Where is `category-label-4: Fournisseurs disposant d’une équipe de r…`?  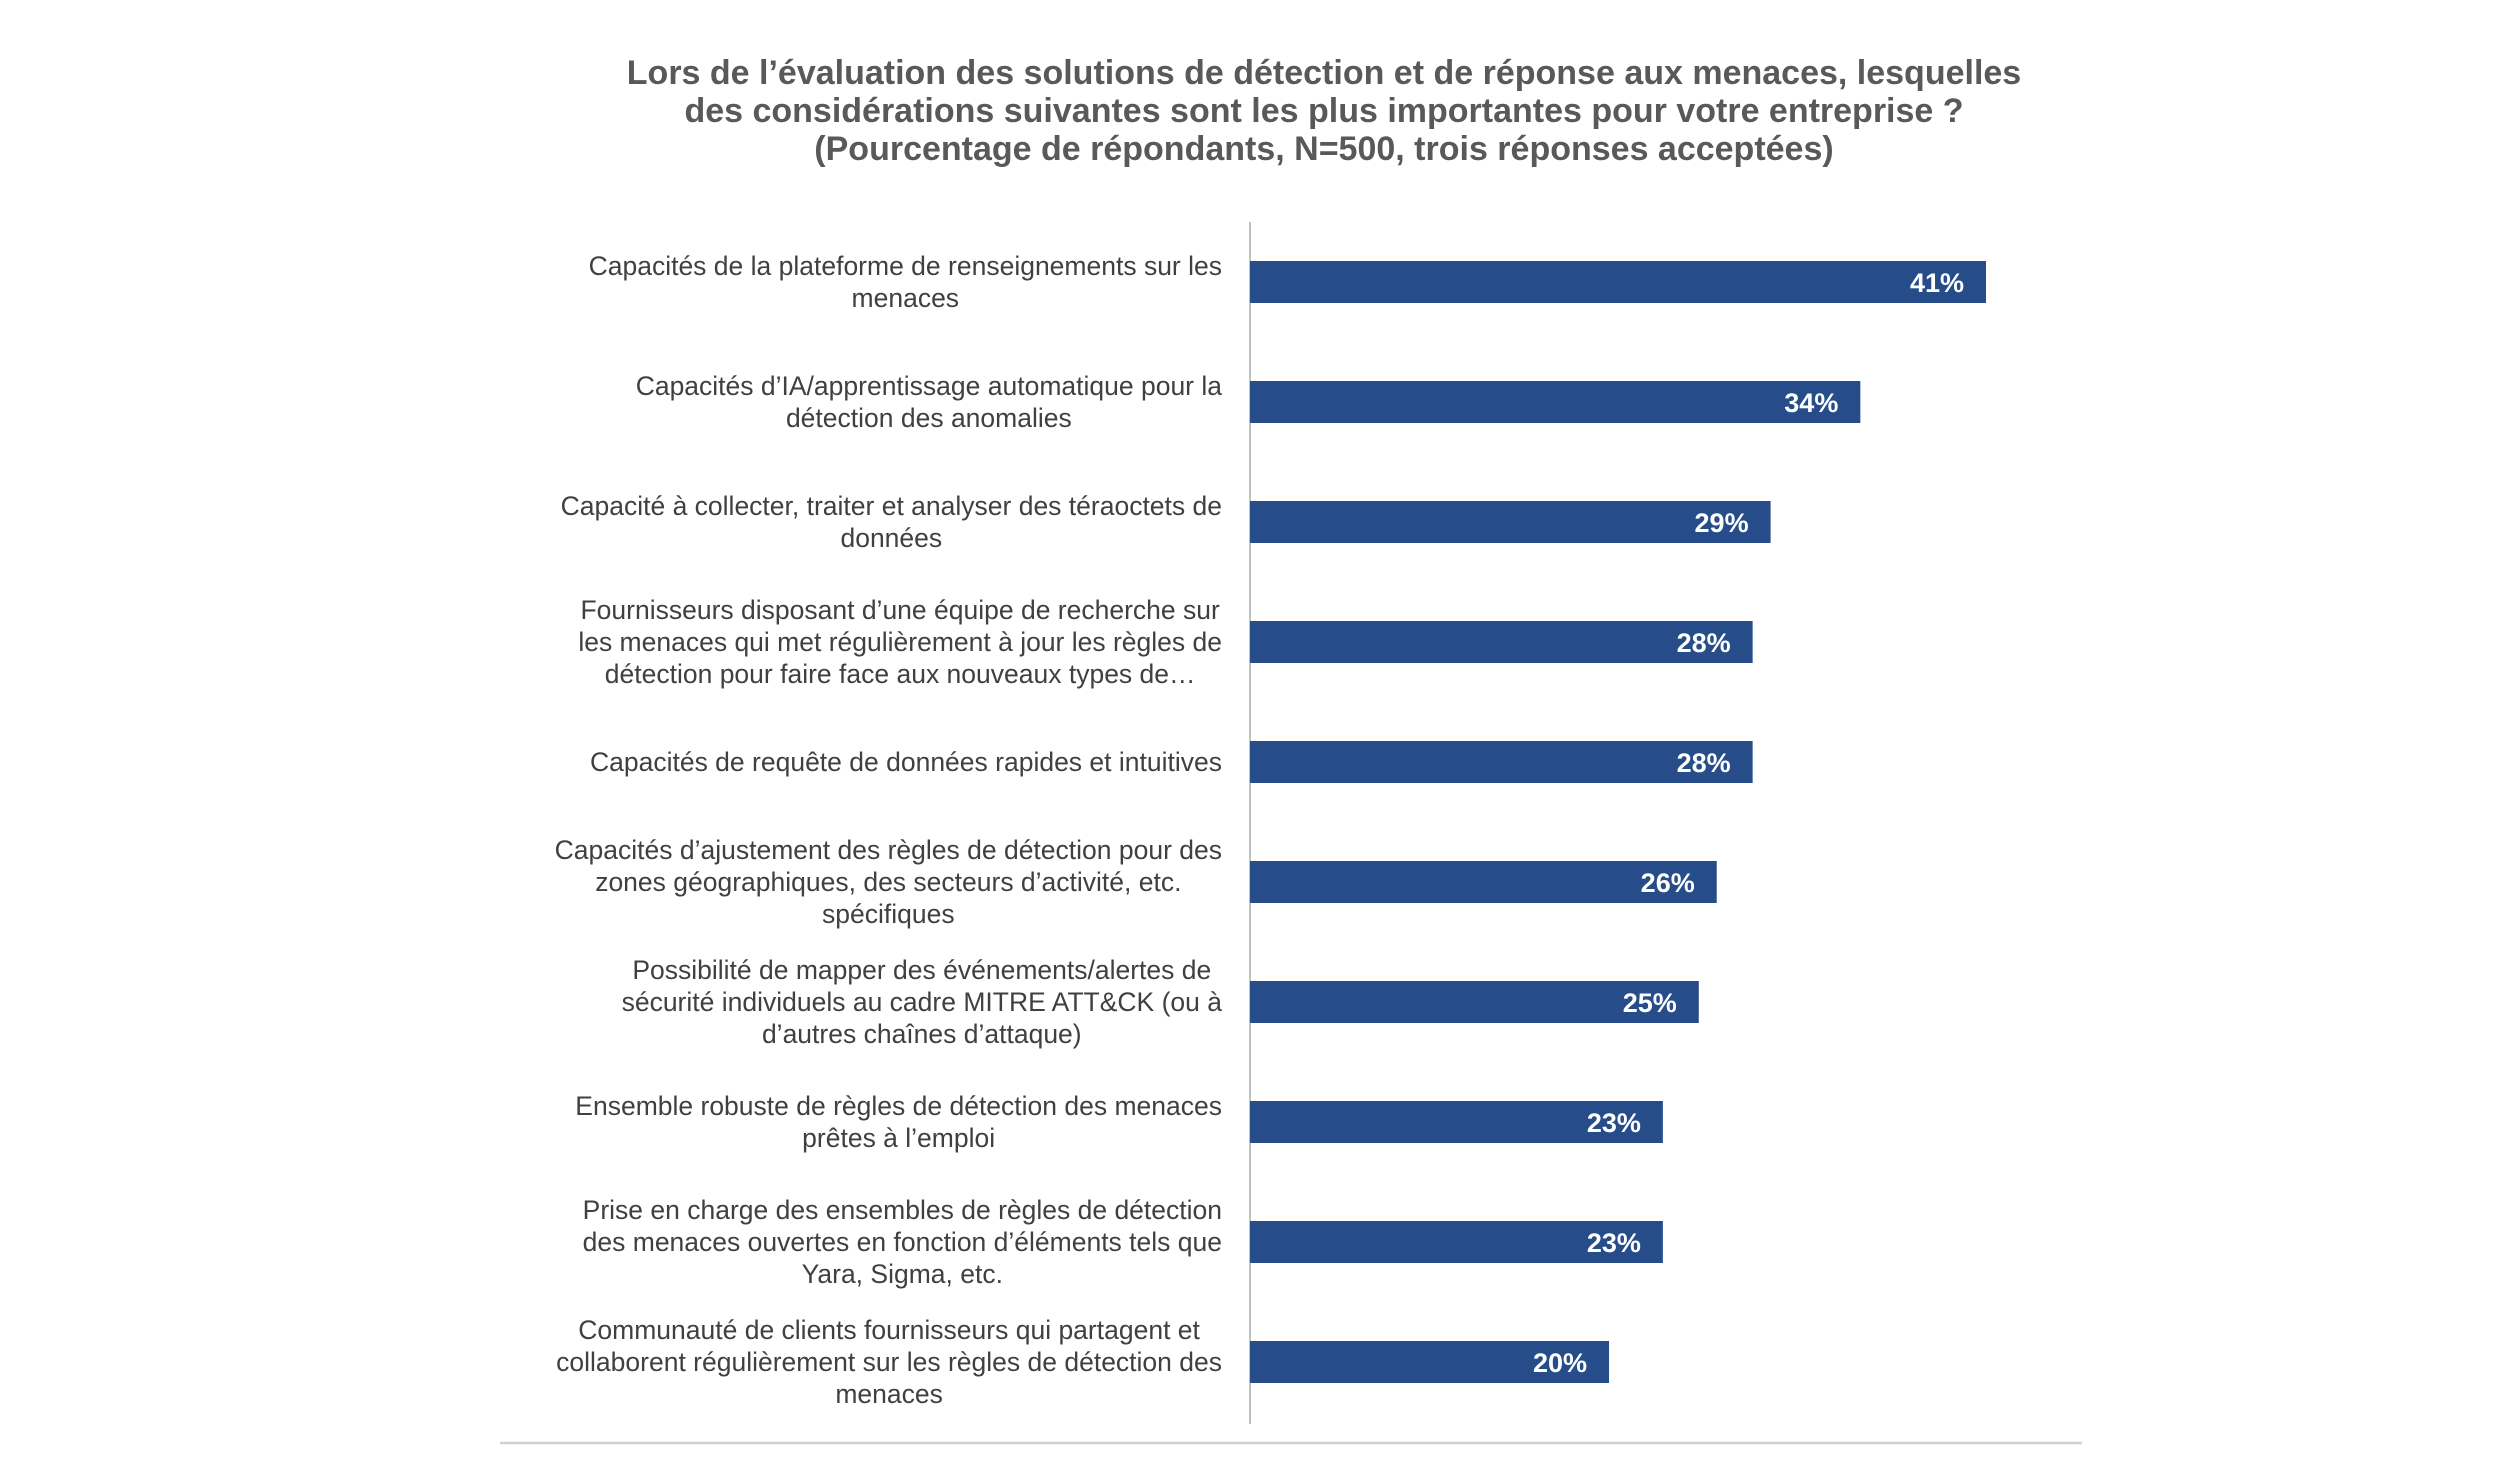
category-label-4: Fournisseurs disposant d’une équipe de r… is located at coordinates (900, 642).